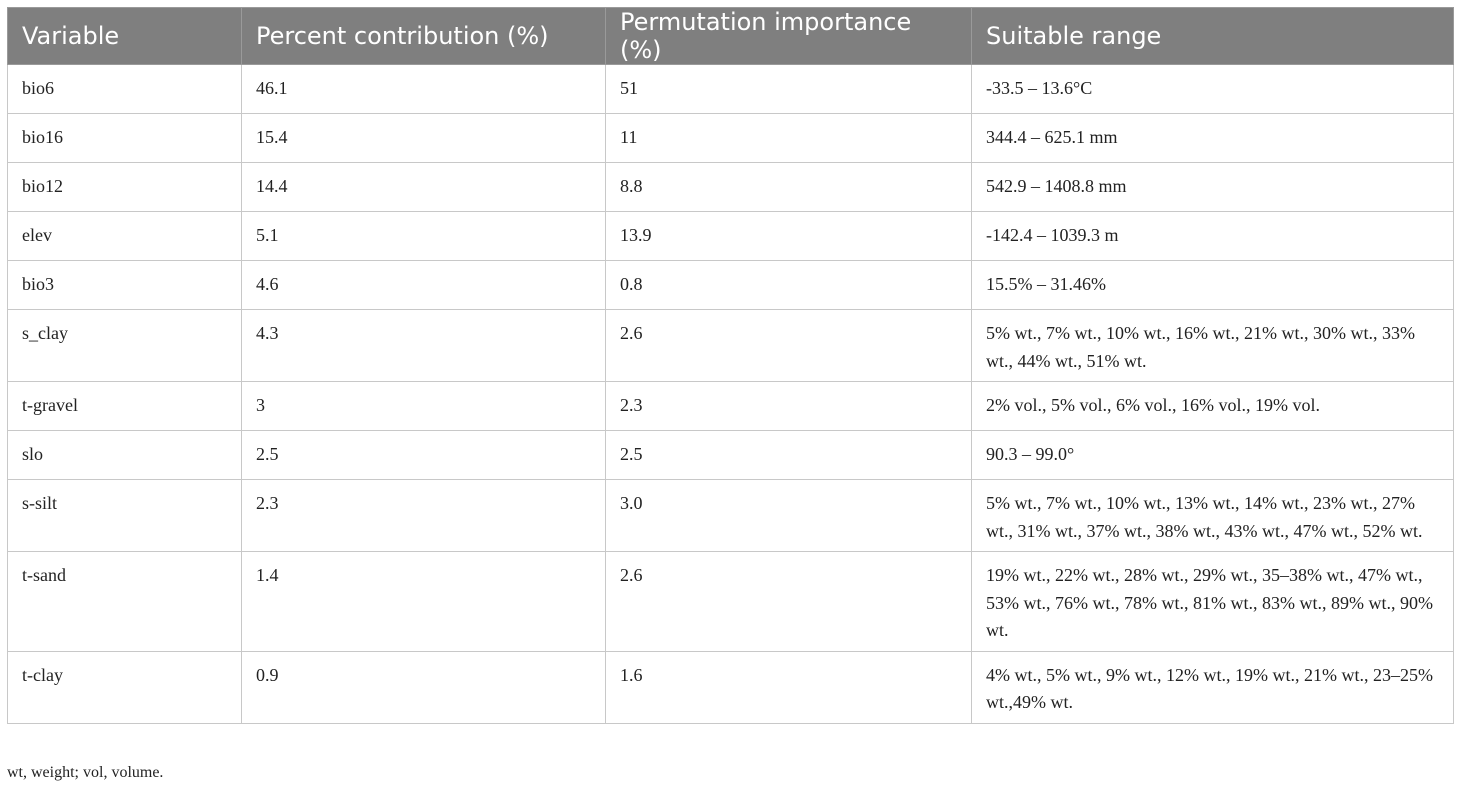  I want to click on cell-percent-contribution: 14.4, so click(423, 187).